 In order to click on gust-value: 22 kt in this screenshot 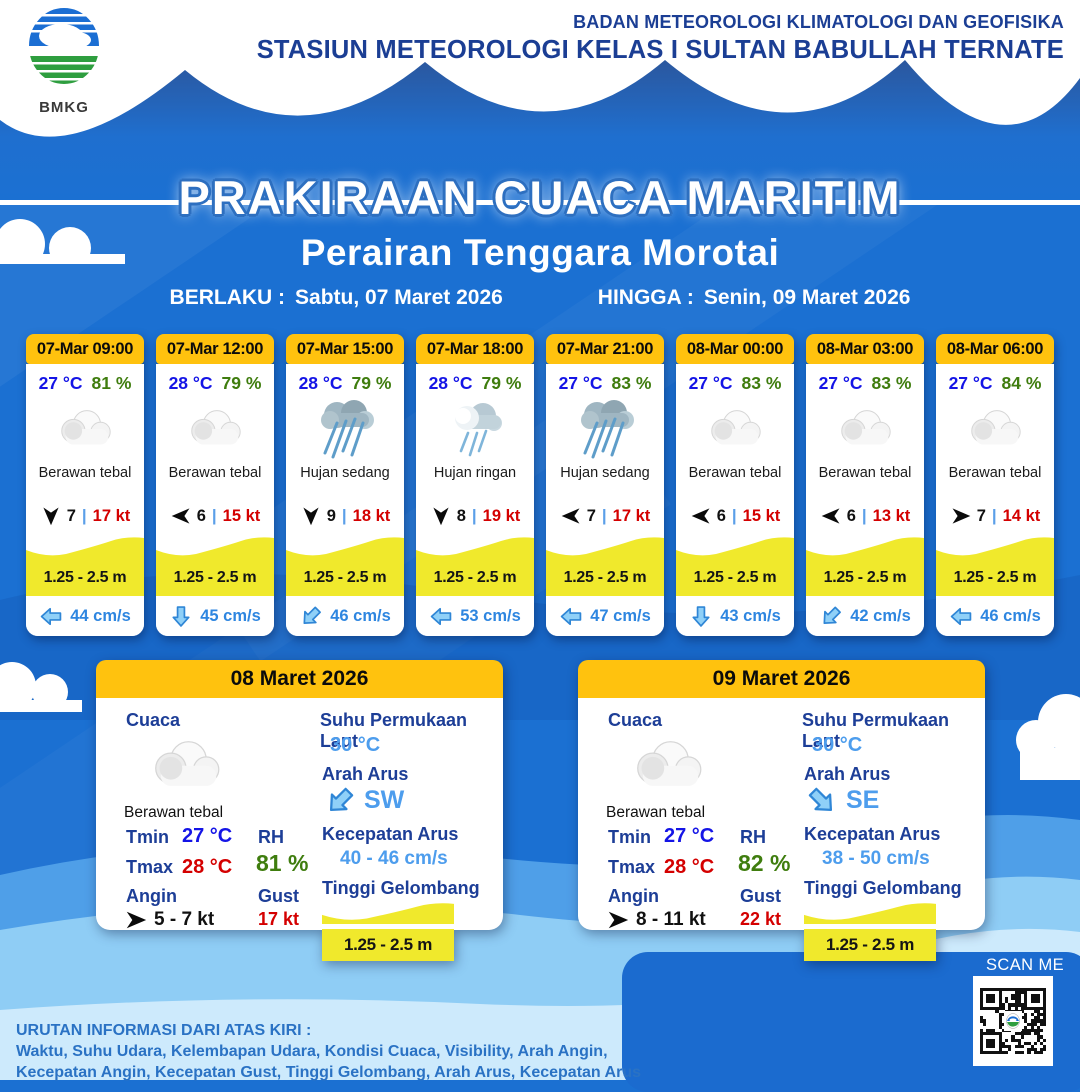, I will do `click(761, 919)`.